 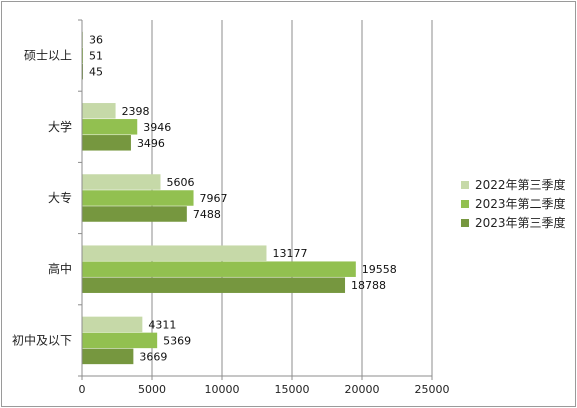 What do you see at coordinates (379, 269) in the screenshot?
I see `data-label: 19558` at bounding box center [379, 269].